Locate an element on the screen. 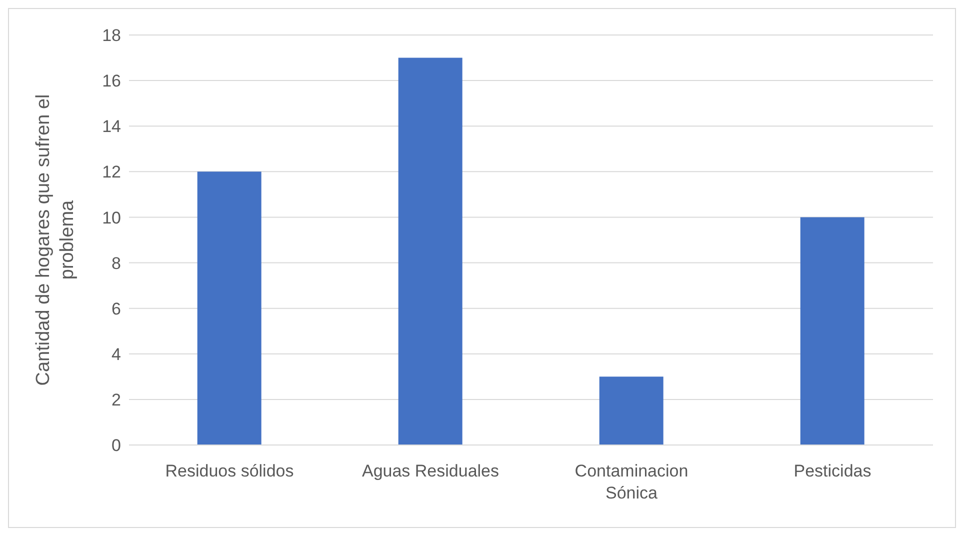 The image size is (964, 534). y-tick-label: 14 is located at coordinates (111, 126).